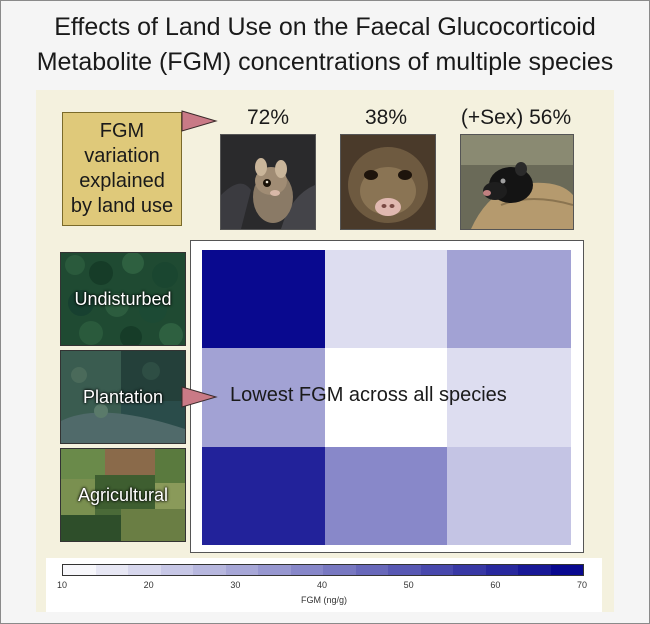 This screenshot has width=650, height=624. What do you see at coordinates (122, 181) in the screenshot?
I see `variation-line-3: explained` at bounding box center [122, 181].